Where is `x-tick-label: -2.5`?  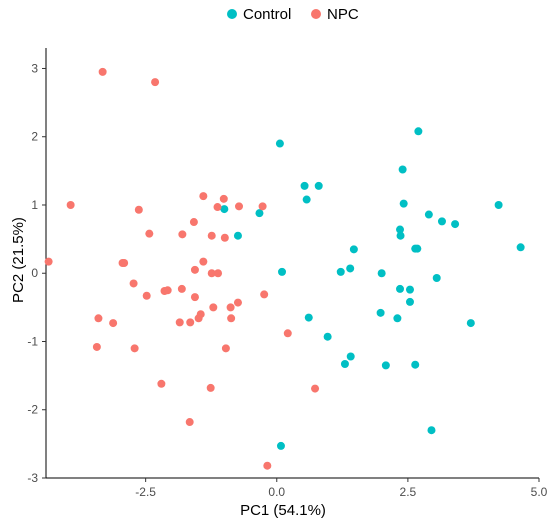
x-tick-label: -2.5 is located at coordinates (145, 492).